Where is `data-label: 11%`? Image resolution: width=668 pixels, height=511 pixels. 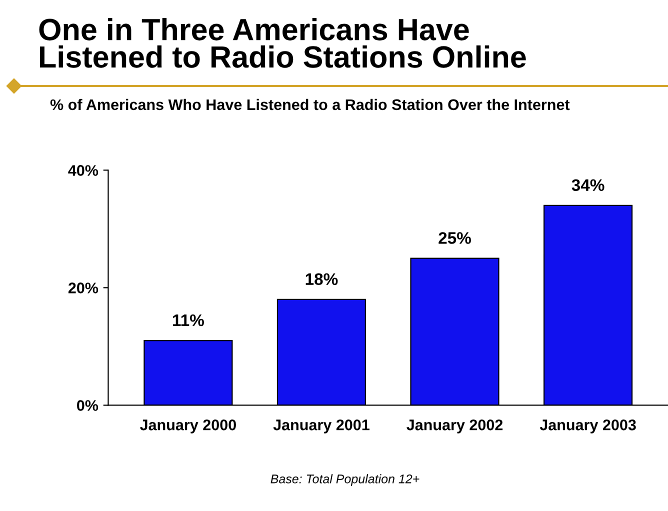 data-label: 11% is located at coordinates (188, 320).